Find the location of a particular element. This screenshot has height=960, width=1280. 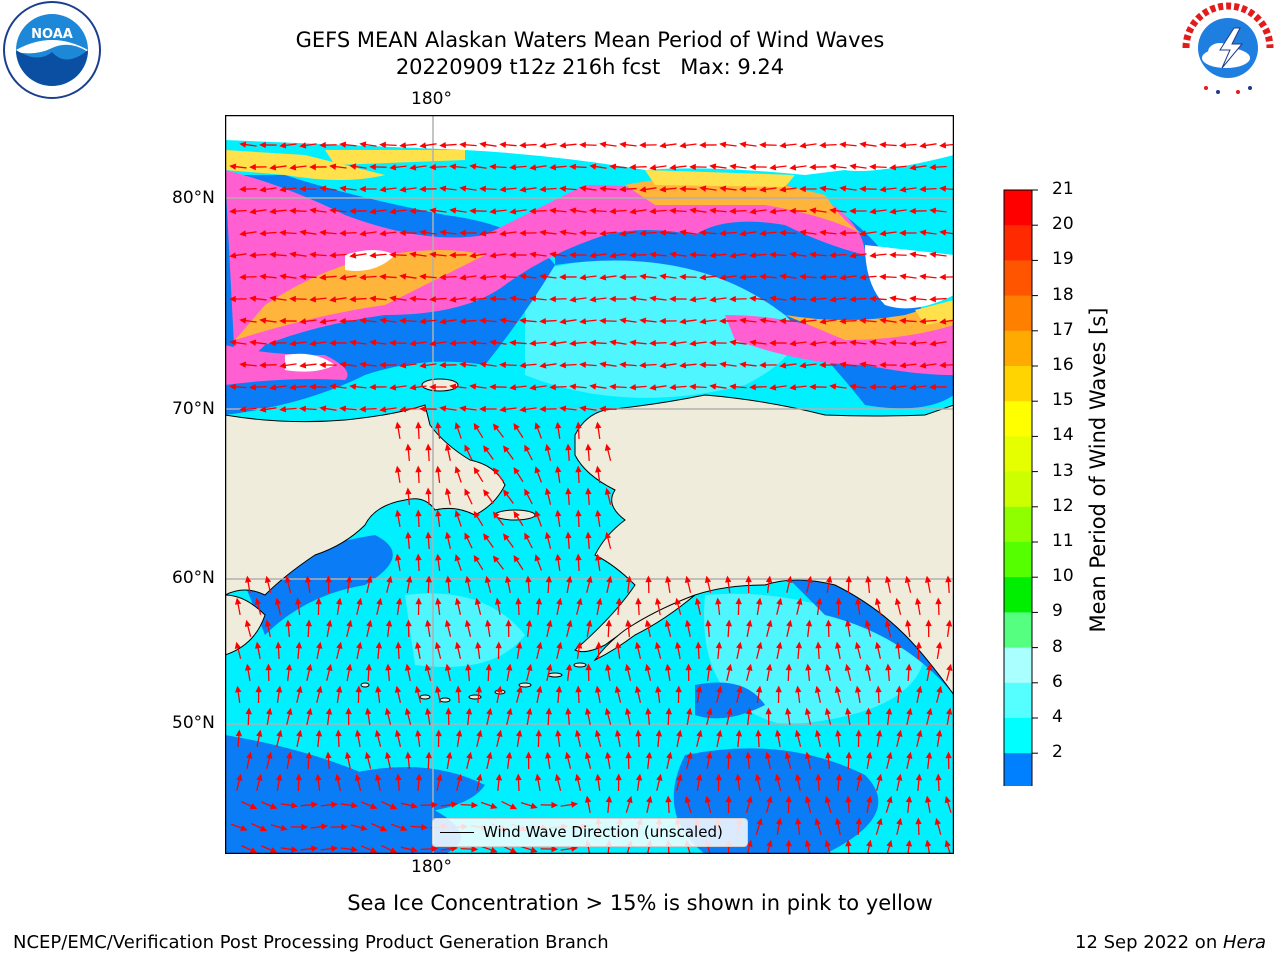

noaa-logo: NOAA is located at coordinates (52, 52).